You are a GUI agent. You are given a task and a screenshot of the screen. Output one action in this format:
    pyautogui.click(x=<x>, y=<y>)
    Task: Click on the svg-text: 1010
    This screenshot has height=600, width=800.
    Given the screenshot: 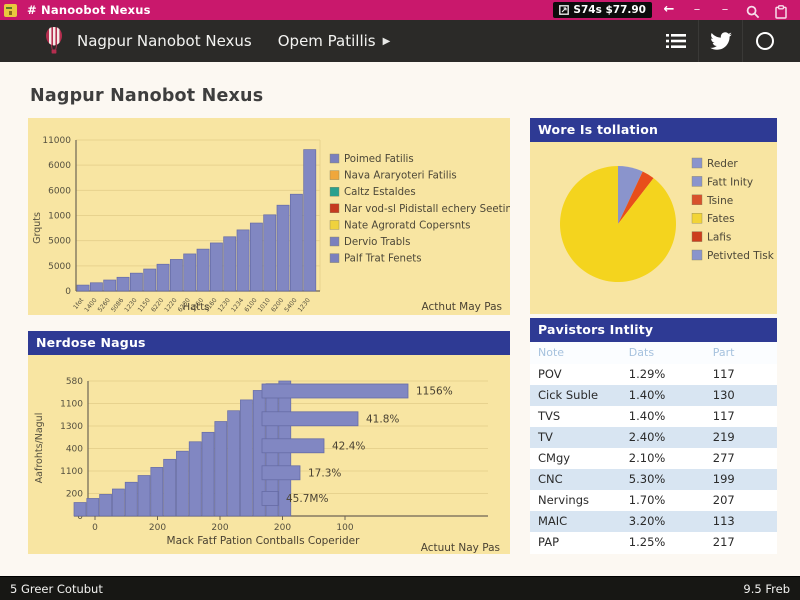 What is the action you would take?
    pyautogui.click(x=264, y=305)
    